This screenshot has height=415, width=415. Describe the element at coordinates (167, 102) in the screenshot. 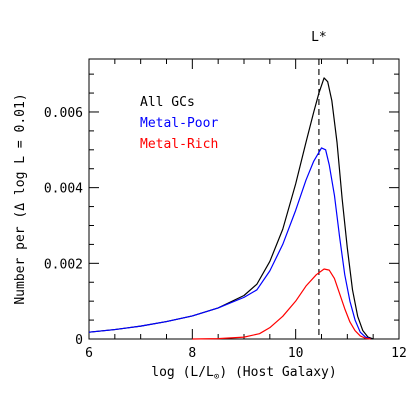

I see `legend-entry-all-gcs: All GCs` at that location.